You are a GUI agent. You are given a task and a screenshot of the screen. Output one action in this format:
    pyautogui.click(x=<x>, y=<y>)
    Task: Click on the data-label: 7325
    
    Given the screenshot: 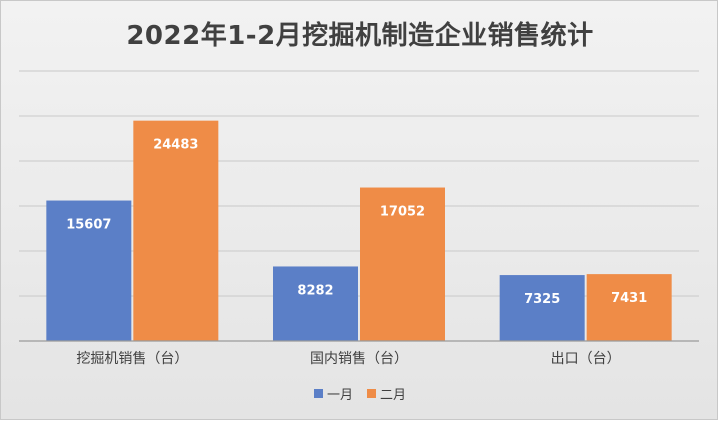 What is the action you would take?
    pyautogui.click(x=542, y=299)
    